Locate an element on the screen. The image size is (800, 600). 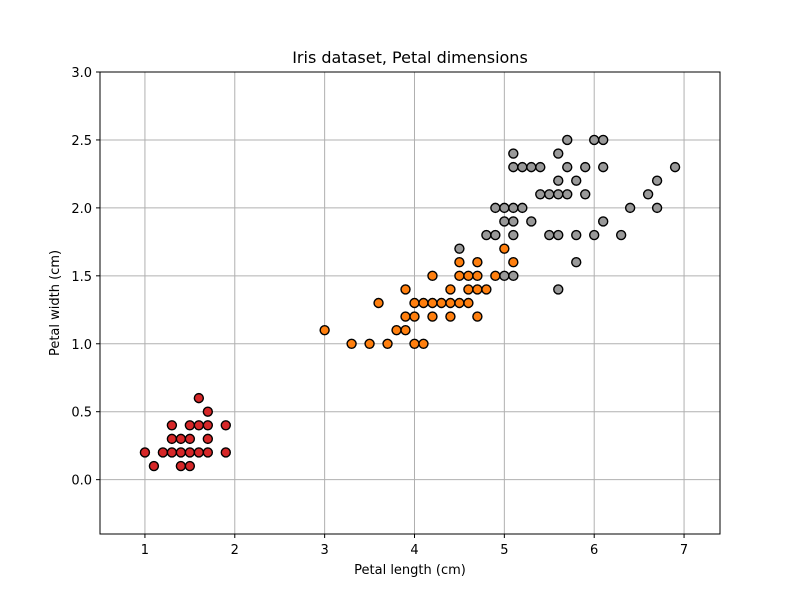
x-tick-label: 3 is located at coordinates (324, 550).